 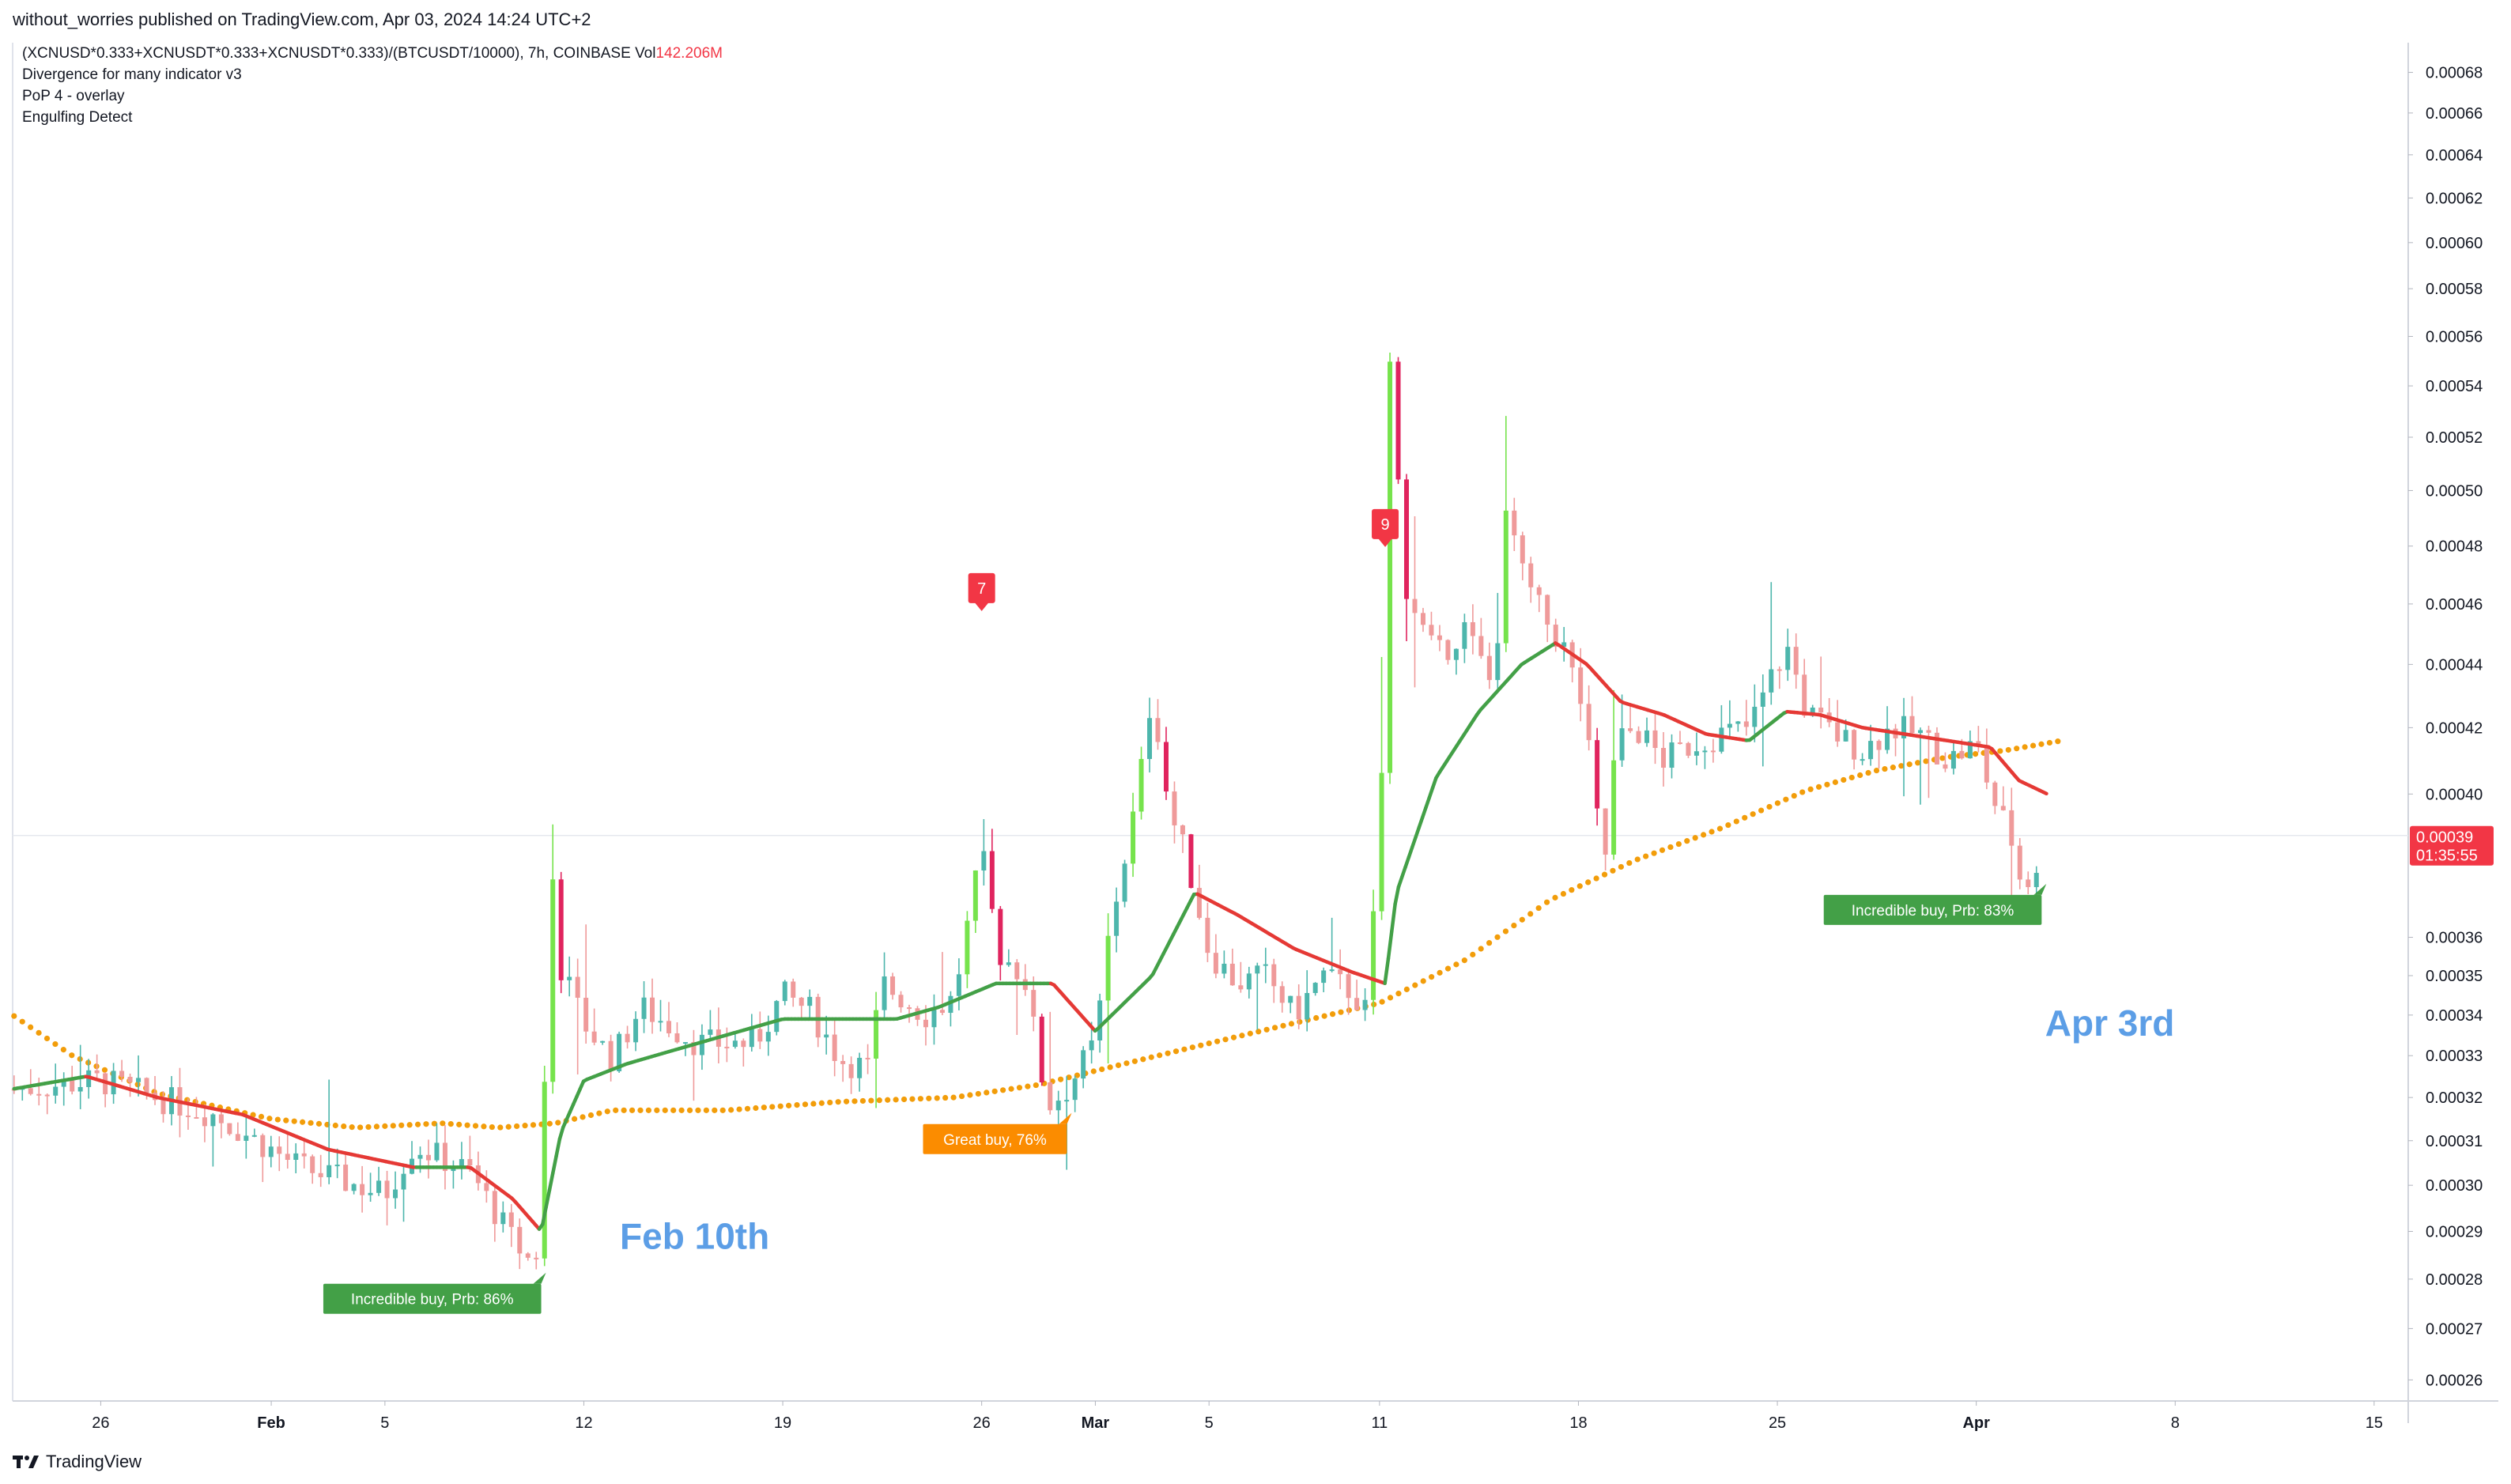 I want to click on price-tick-label: 0.00060, so click(x=2454, y=243).